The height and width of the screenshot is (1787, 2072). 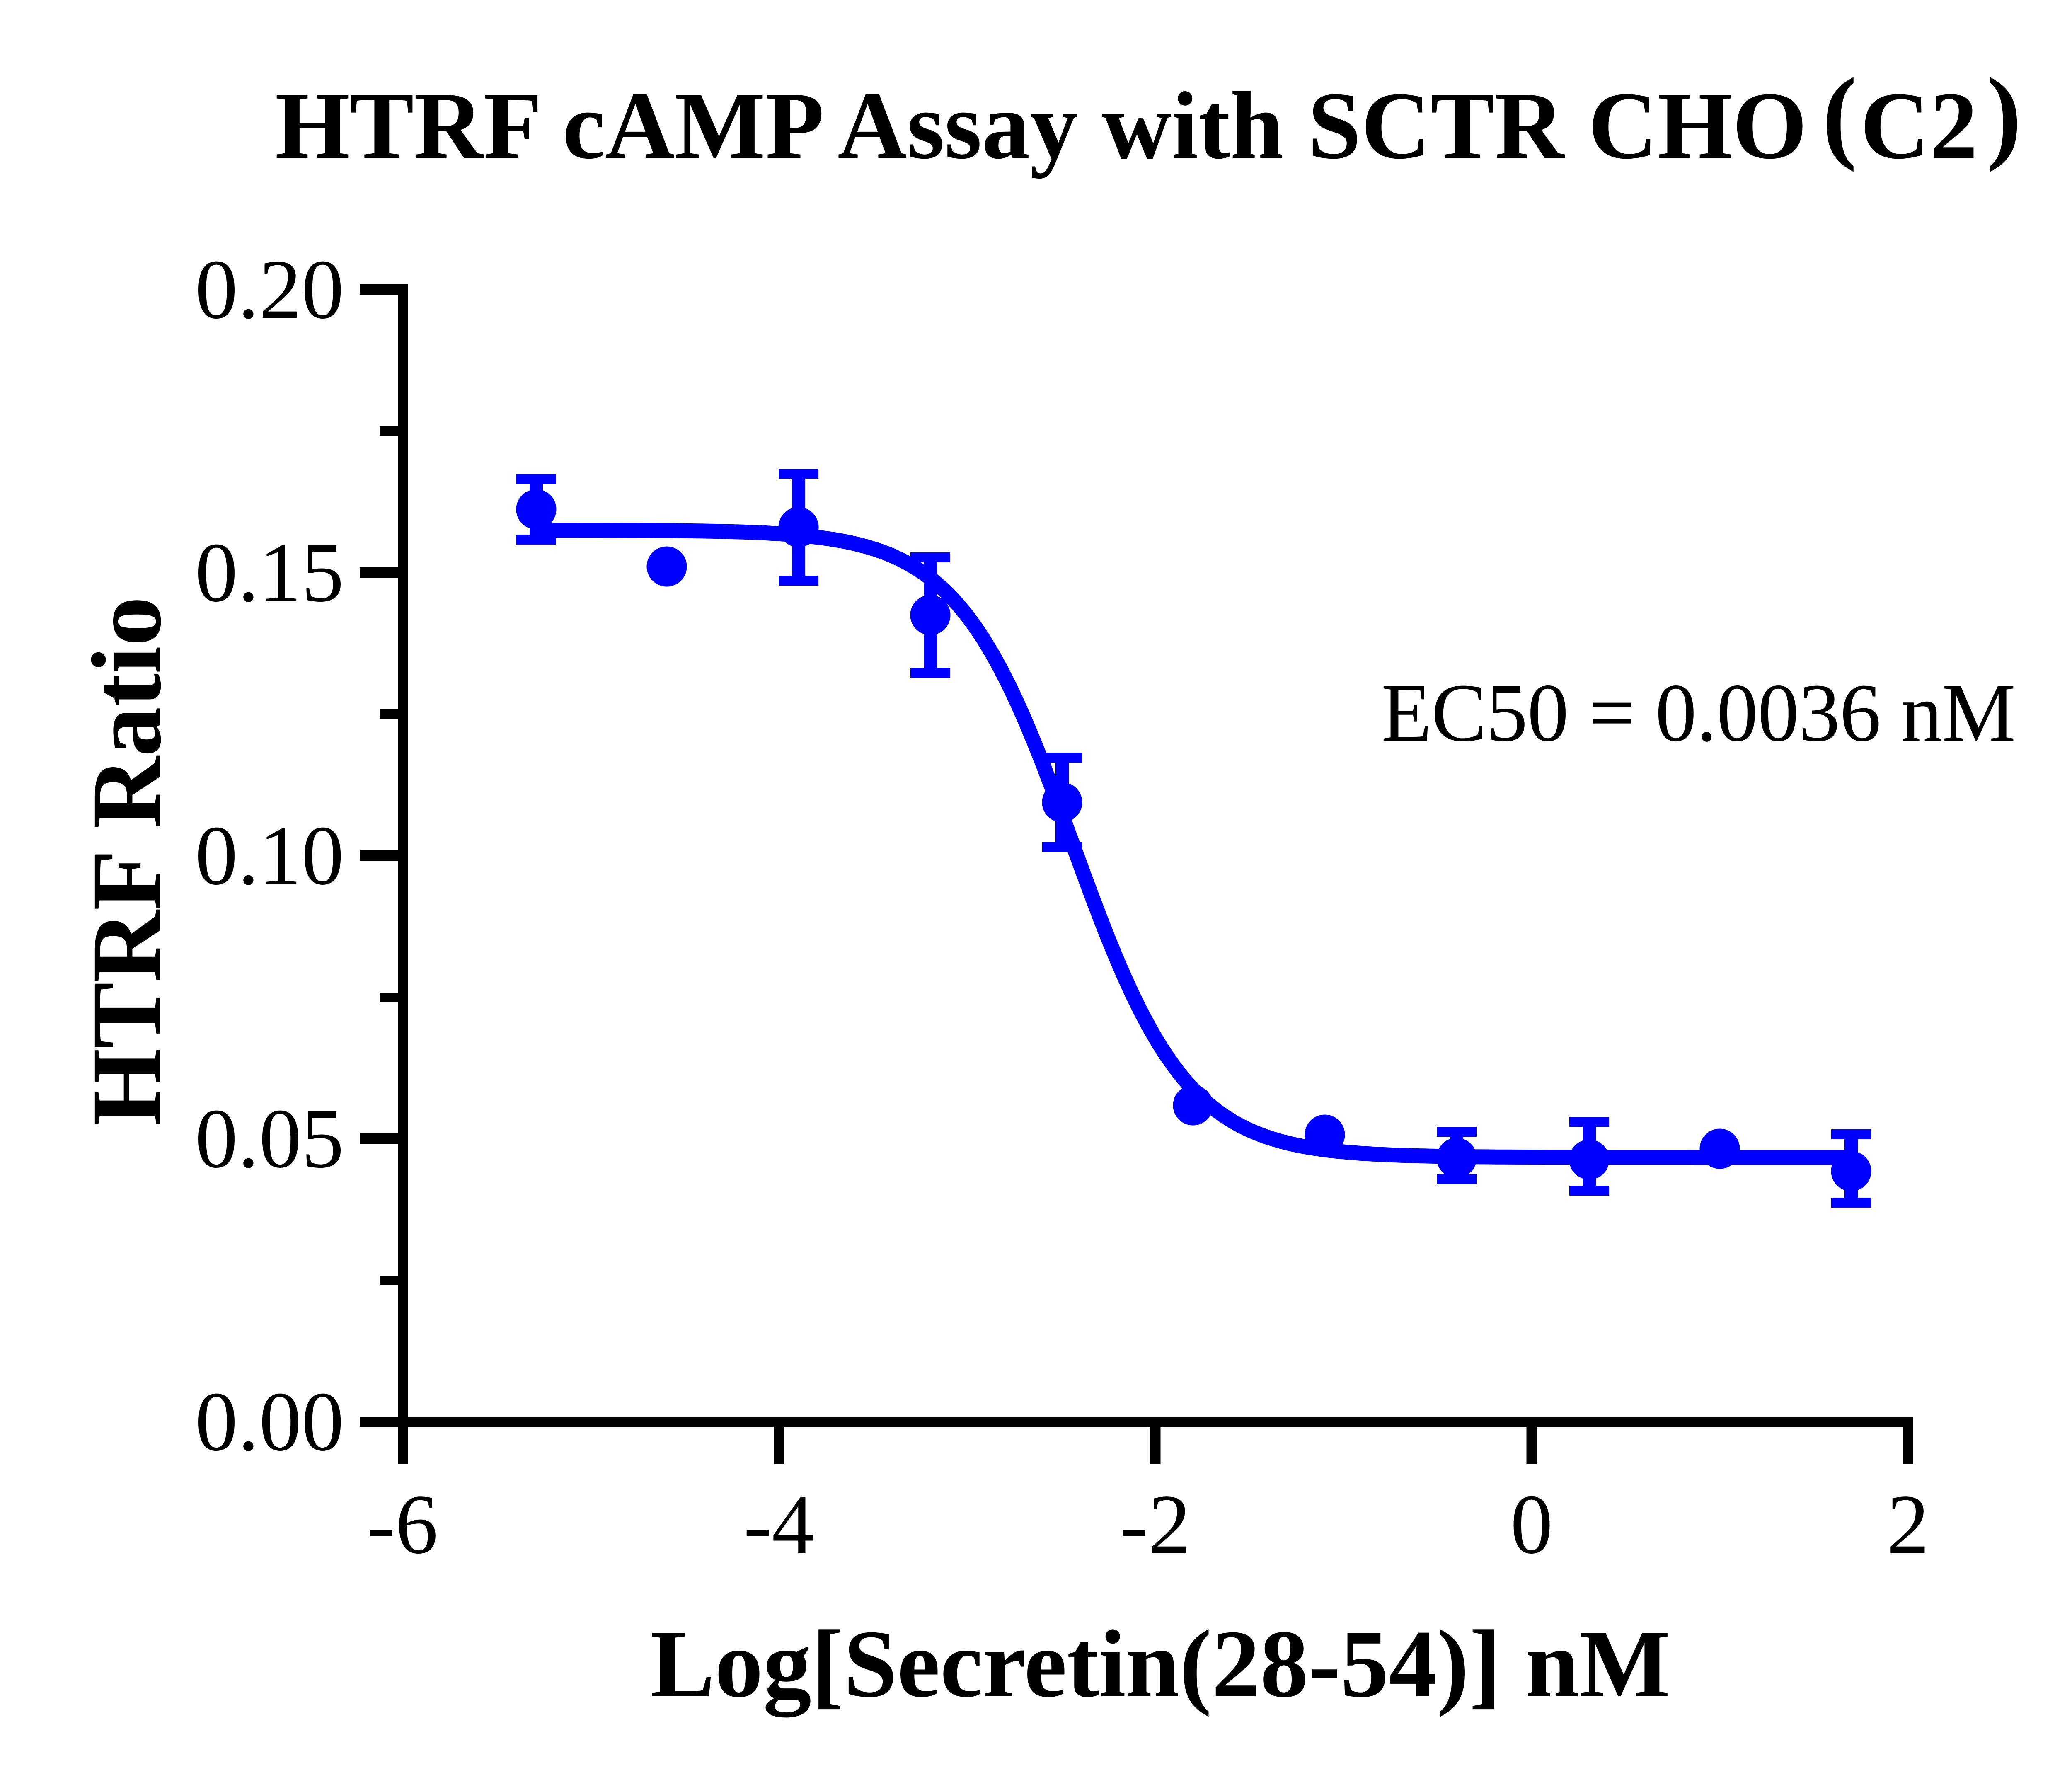 I want to click on svg-text: 0.10, so click(x=269, y=856).